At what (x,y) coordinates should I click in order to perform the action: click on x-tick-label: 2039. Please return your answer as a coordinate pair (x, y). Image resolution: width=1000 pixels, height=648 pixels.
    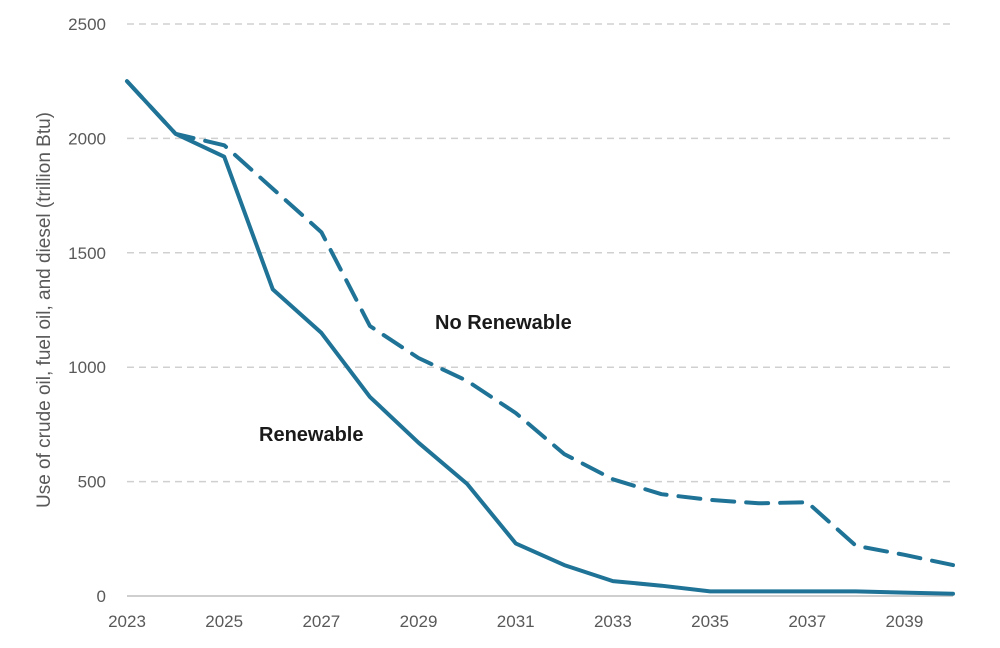
    Looking at the image, I should click on (904, 621).